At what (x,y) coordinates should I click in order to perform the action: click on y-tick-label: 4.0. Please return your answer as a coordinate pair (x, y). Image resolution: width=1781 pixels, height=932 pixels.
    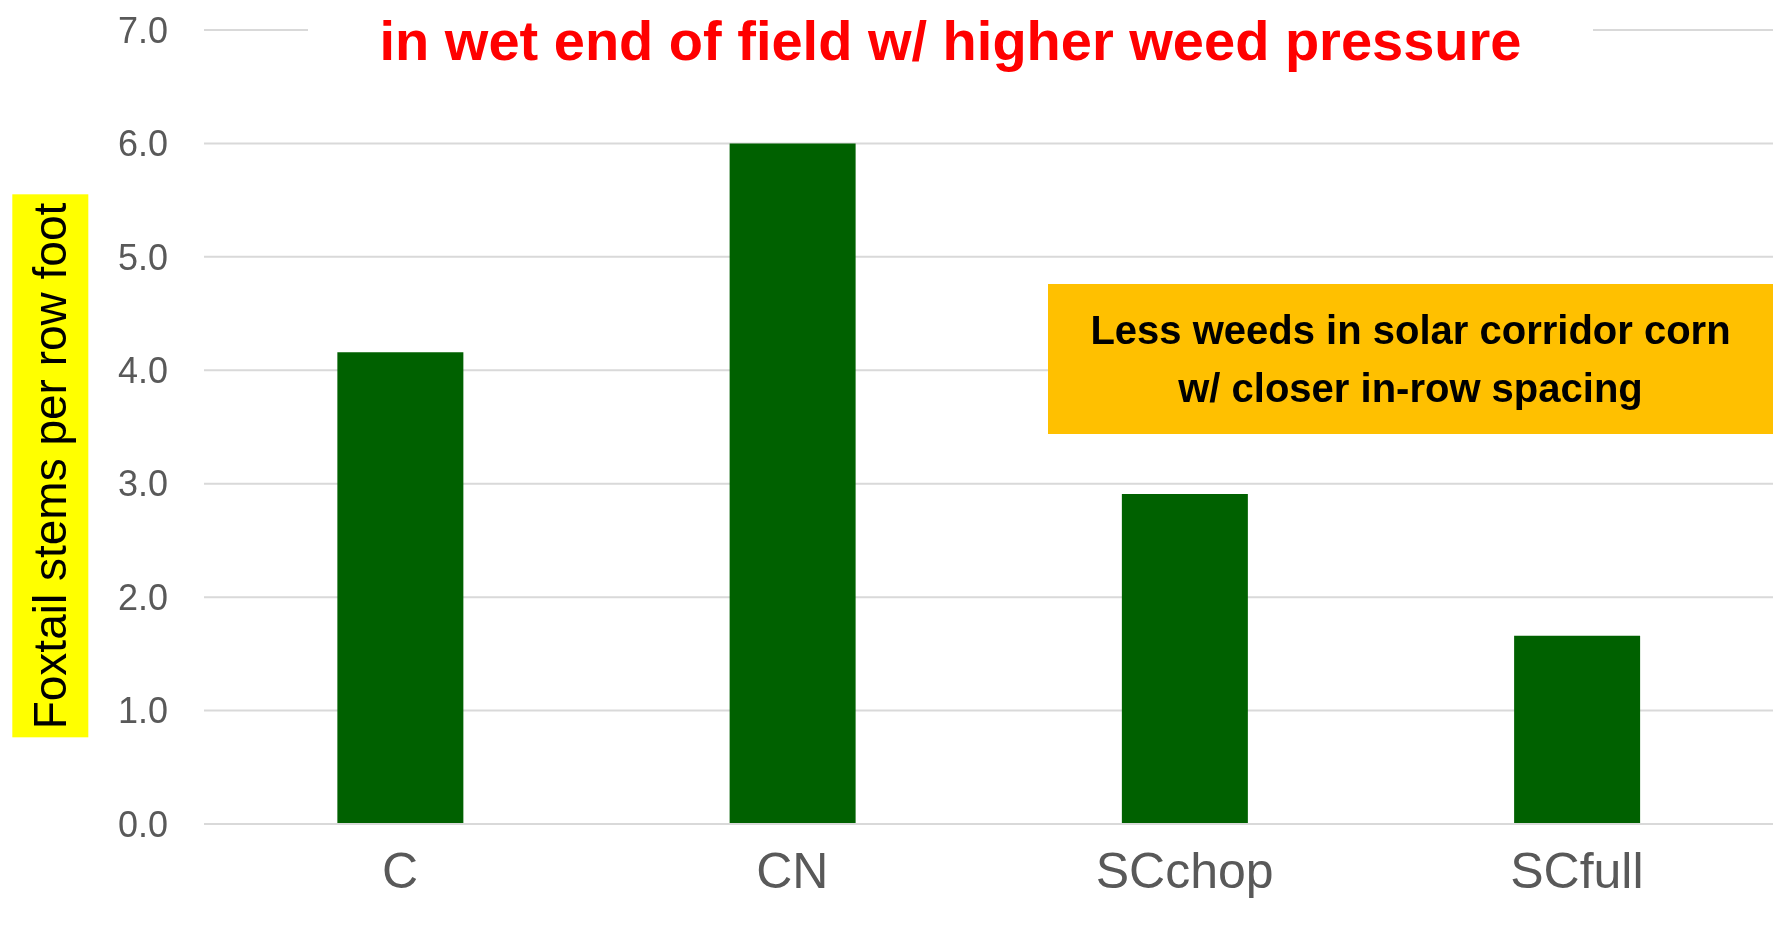
    Looking at the image, I should click on (142, 371).